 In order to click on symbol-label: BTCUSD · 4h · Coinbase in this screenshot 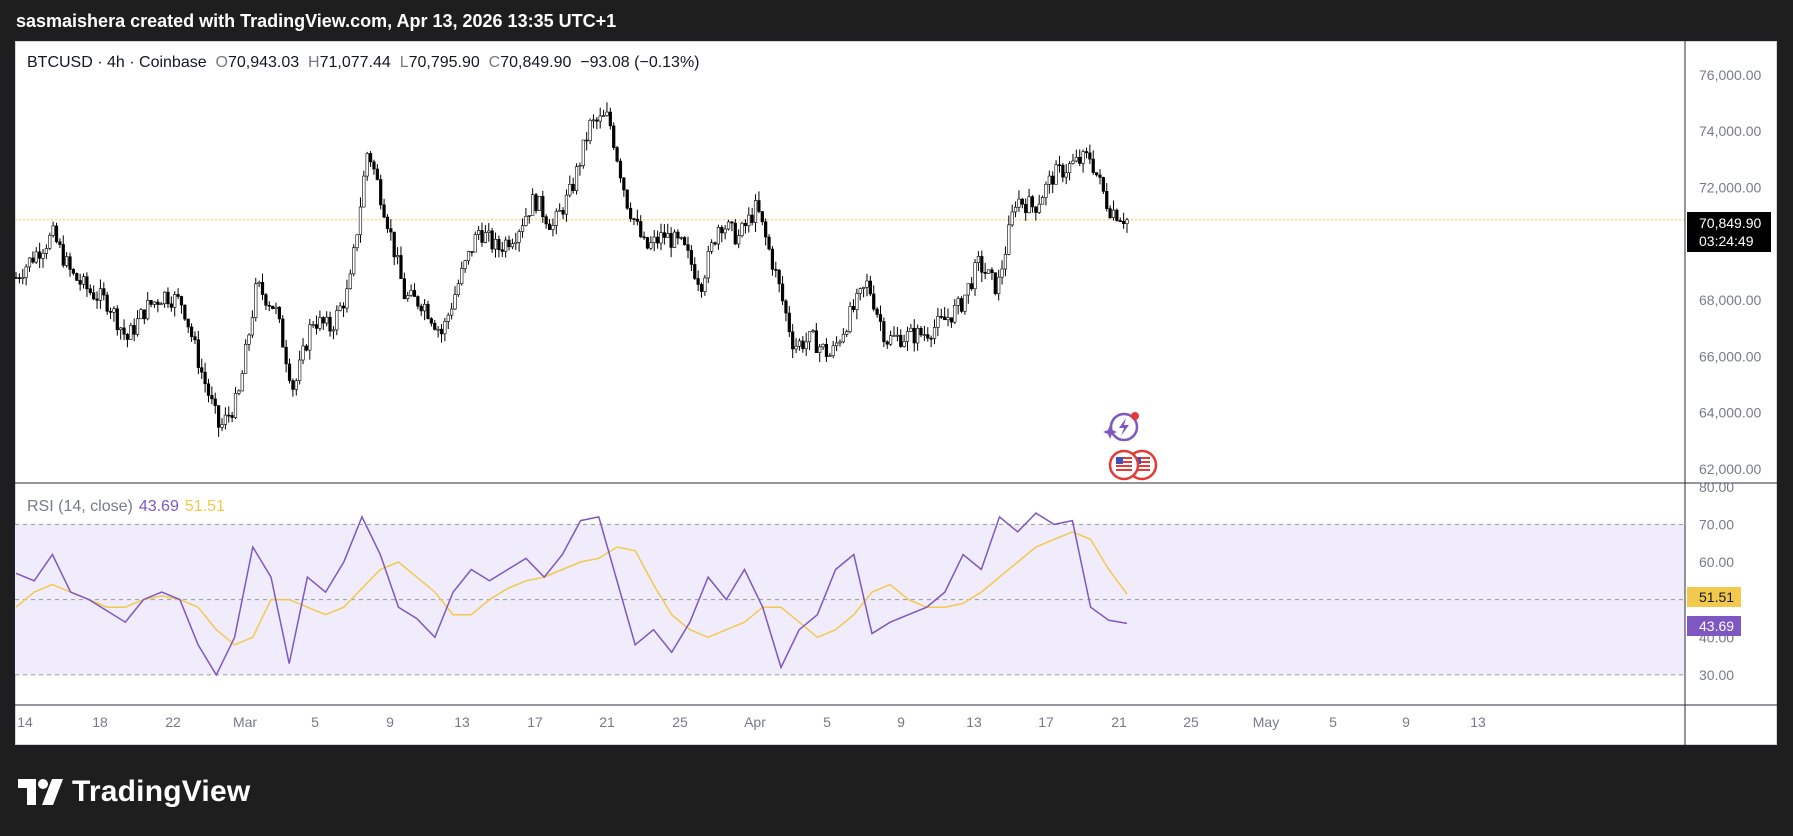, I will do `click(117, 62)`.